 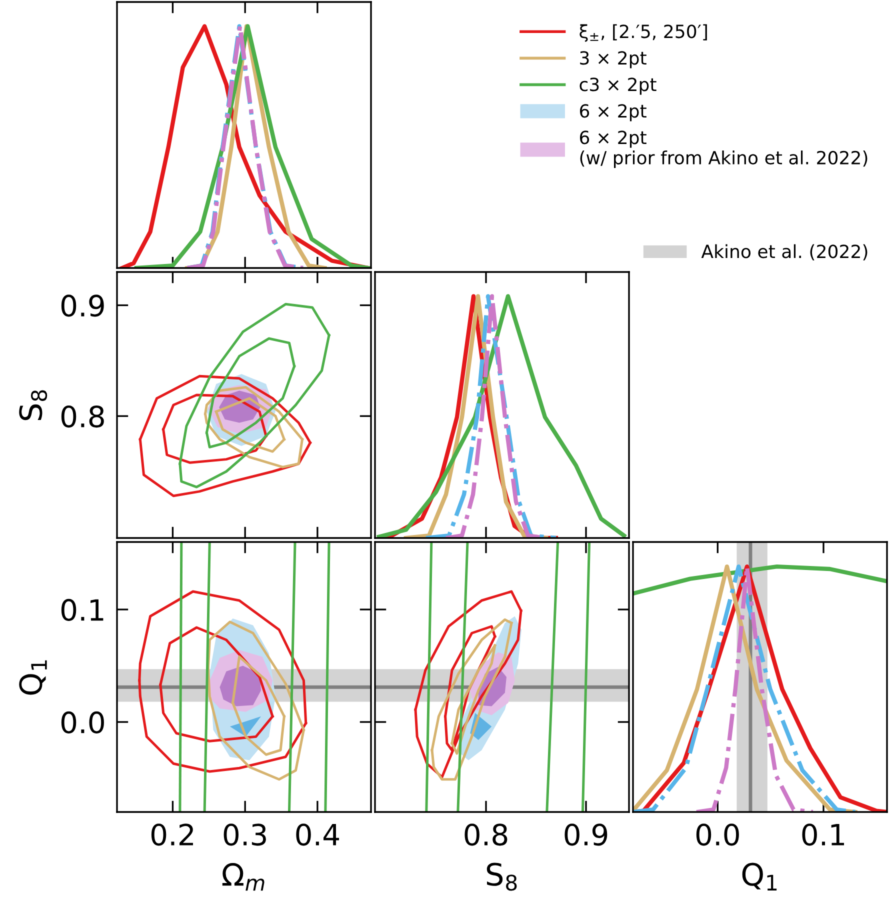 I want to click on legend-label: 6 × 2pt (w/ prior from Akino et al. 2022), so click(x=724, y=149).